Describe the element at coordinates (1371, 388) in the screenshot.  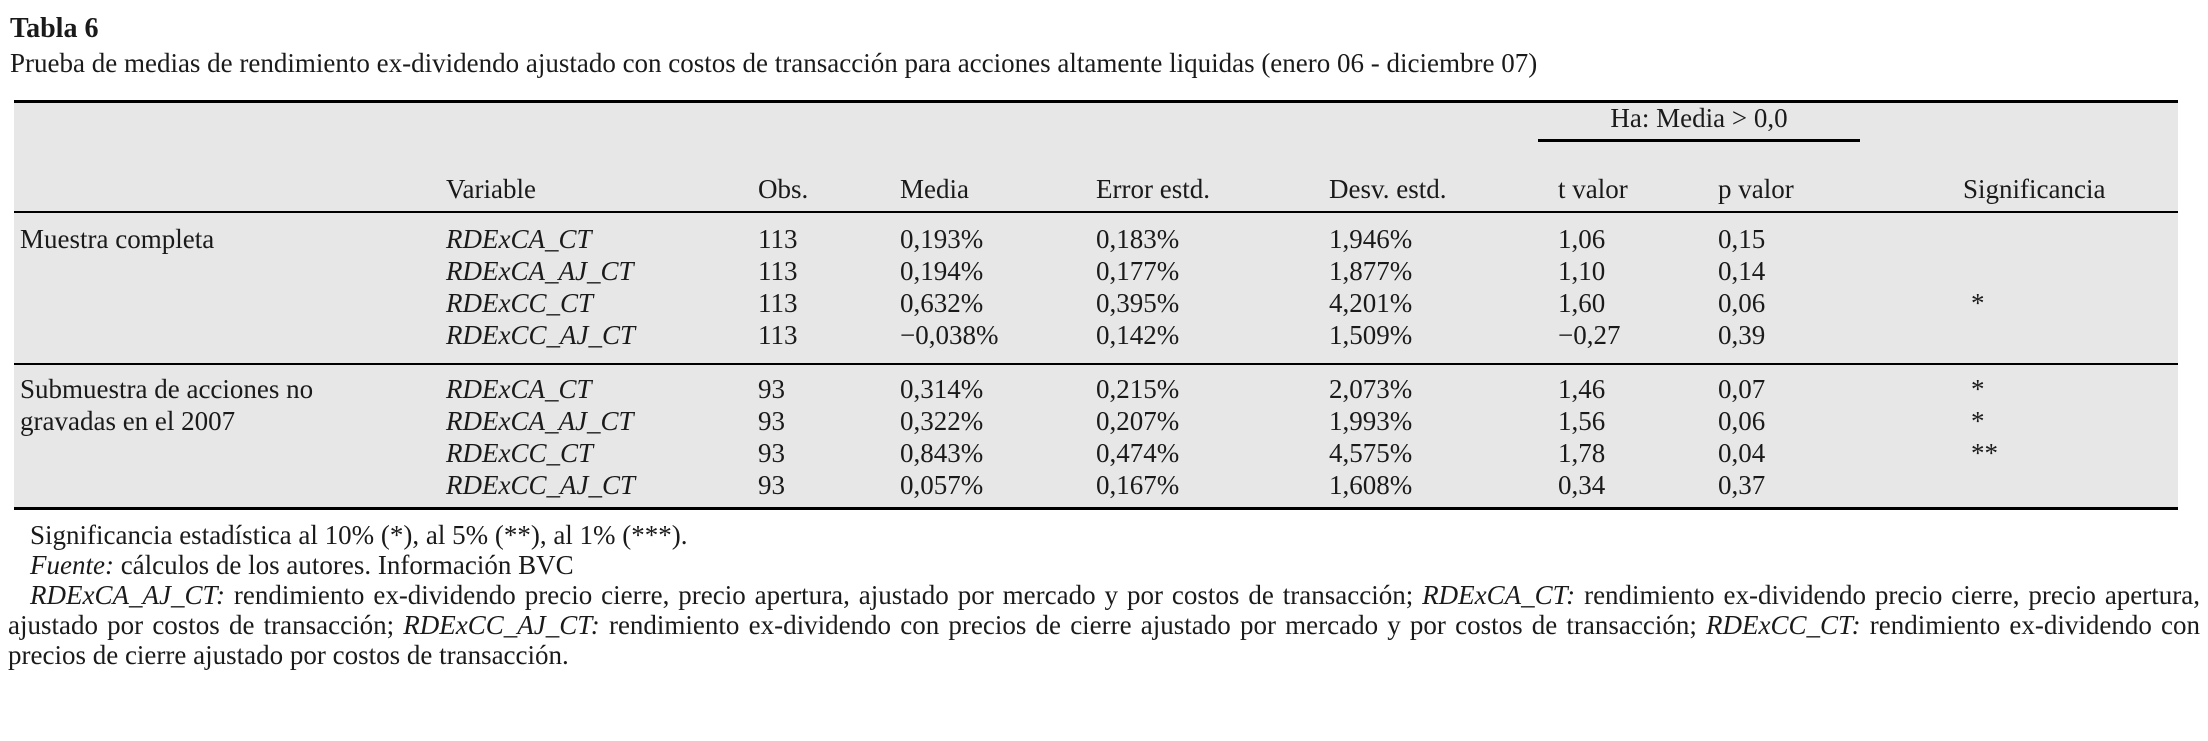
I see `desv-cell: 2,073%` at that location.